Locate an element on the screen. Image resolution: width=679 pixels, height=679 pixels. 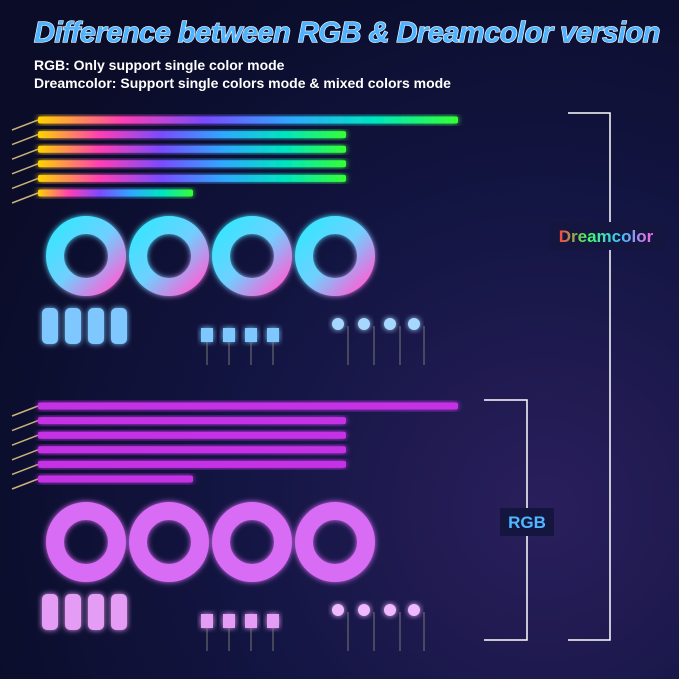
label-rgb: RGB is located at coordinates (527, 522).